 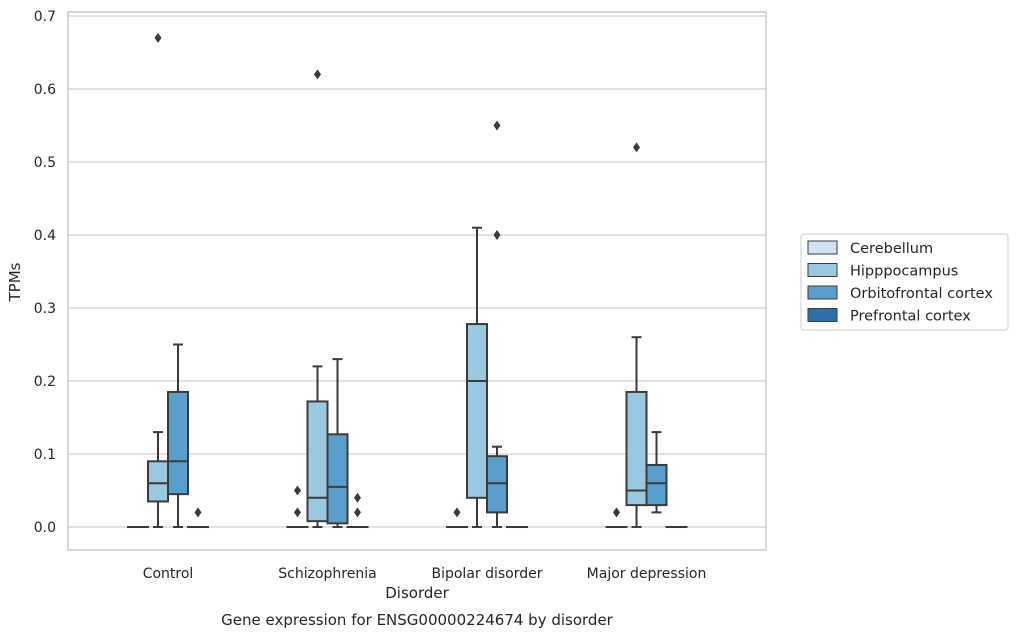 What do you see at coordinates (45, 236) in the screenshot?
I see `y-tick-label: 0.4` at bounding box center [45, 236].